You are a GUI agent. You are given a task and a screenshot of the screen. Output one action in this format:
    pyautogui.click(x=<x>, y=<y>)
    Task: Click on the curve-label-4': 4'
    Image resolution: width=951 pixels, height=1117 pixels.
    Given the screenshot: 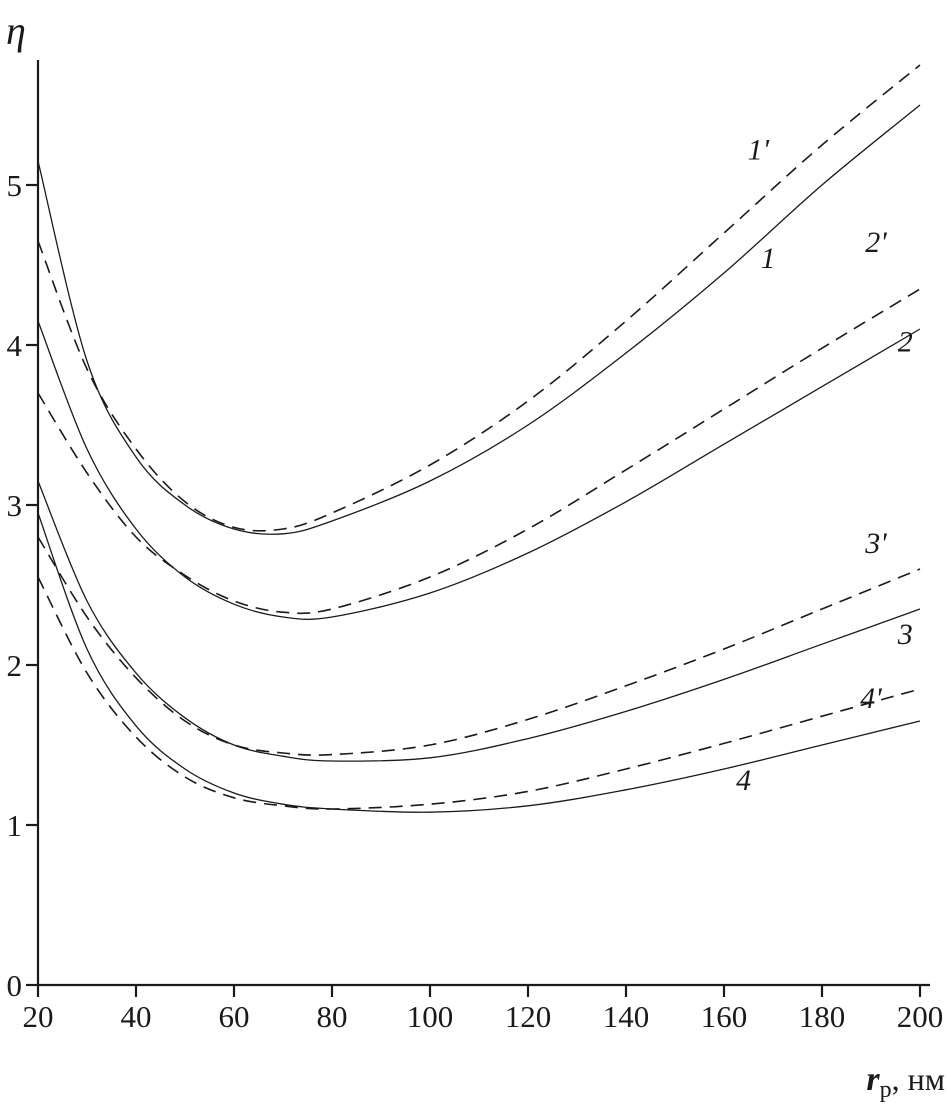 What is the action you would take?
    pyautogui.click(x=871, y=698)
    